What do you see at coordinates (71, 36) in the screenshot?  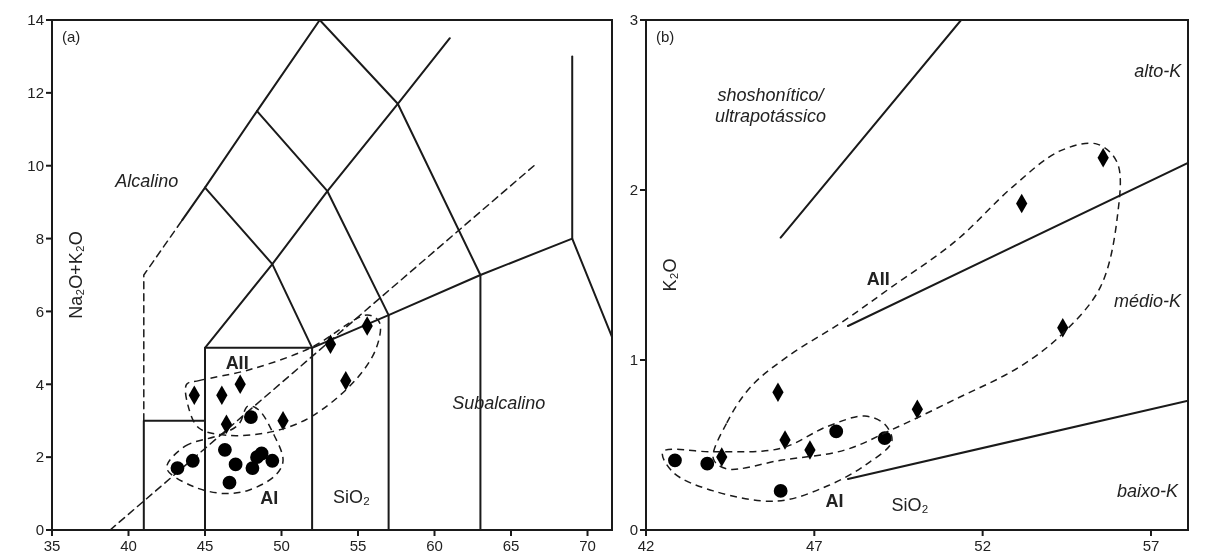 I see `text: (a)` at bounding box center [71, 36].